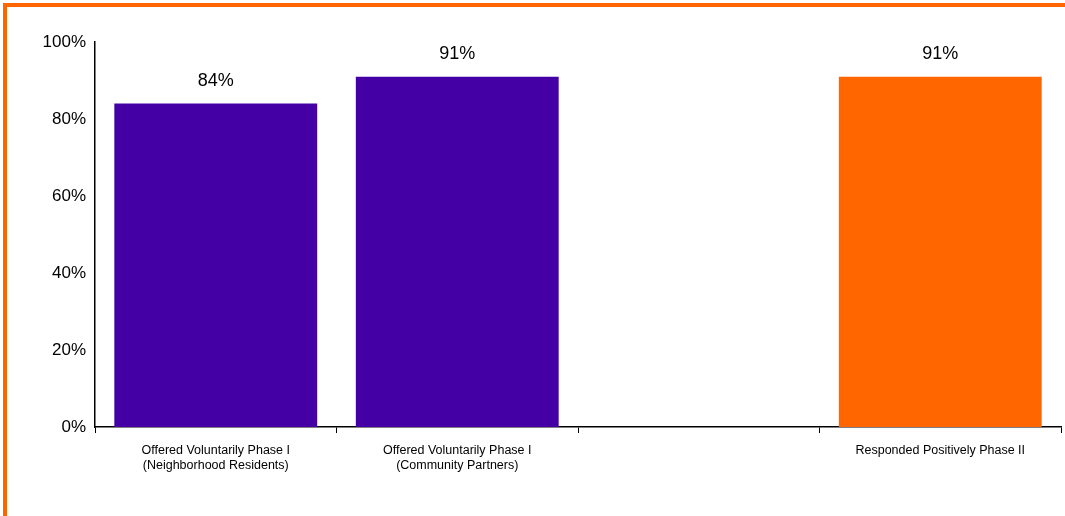 Image resolution: width=1065 pixels, height=516 pixels. I want to click on x-tick-label: Offered Voluntarily Phase I (Community Partners), so click(457, 457).